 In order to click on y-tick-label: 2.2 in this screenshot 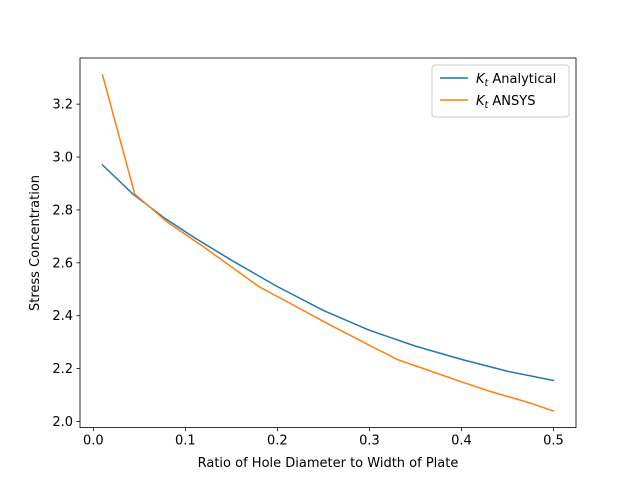, I will do `click(62, 369)`.